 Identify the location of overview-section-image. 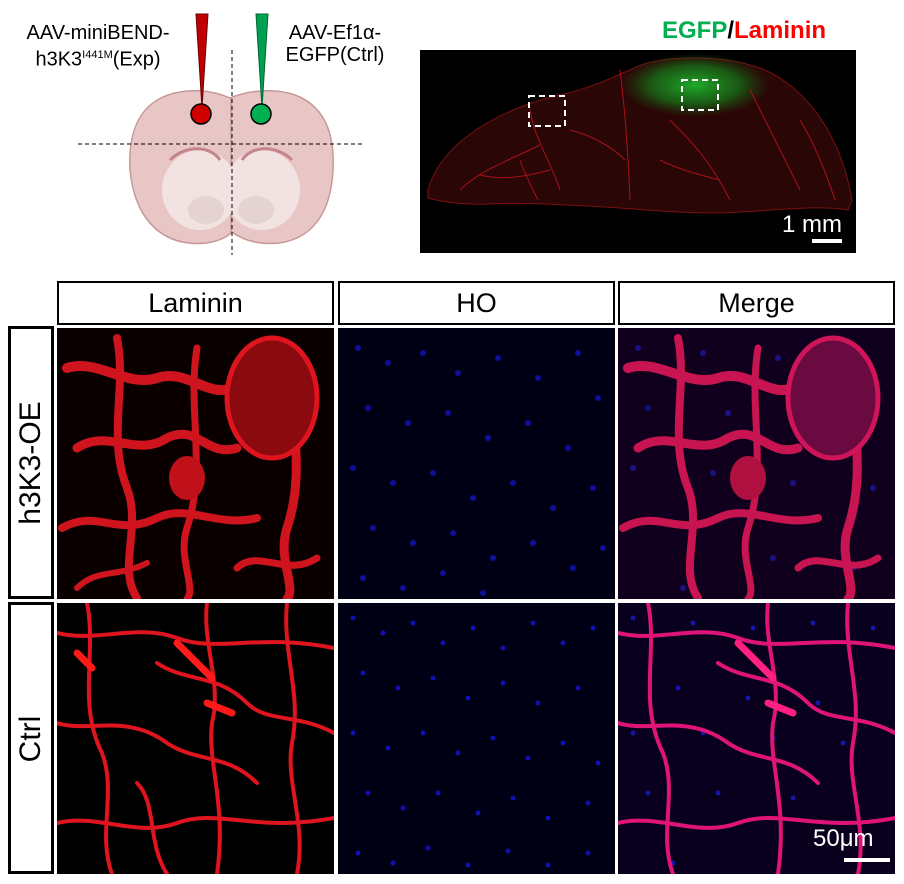
(638, 151).